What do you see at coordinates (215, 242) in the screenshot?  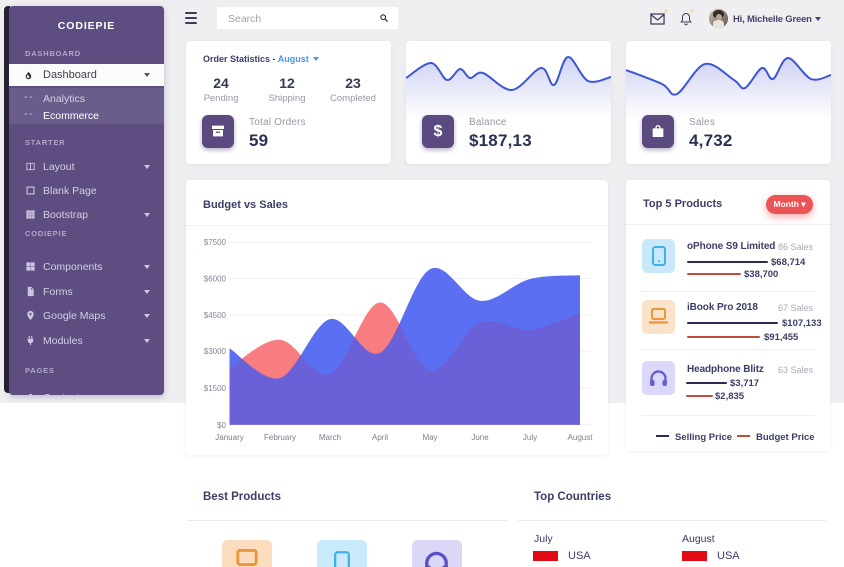 I see `svg-text: $7500` at bounding box center [215, 242].